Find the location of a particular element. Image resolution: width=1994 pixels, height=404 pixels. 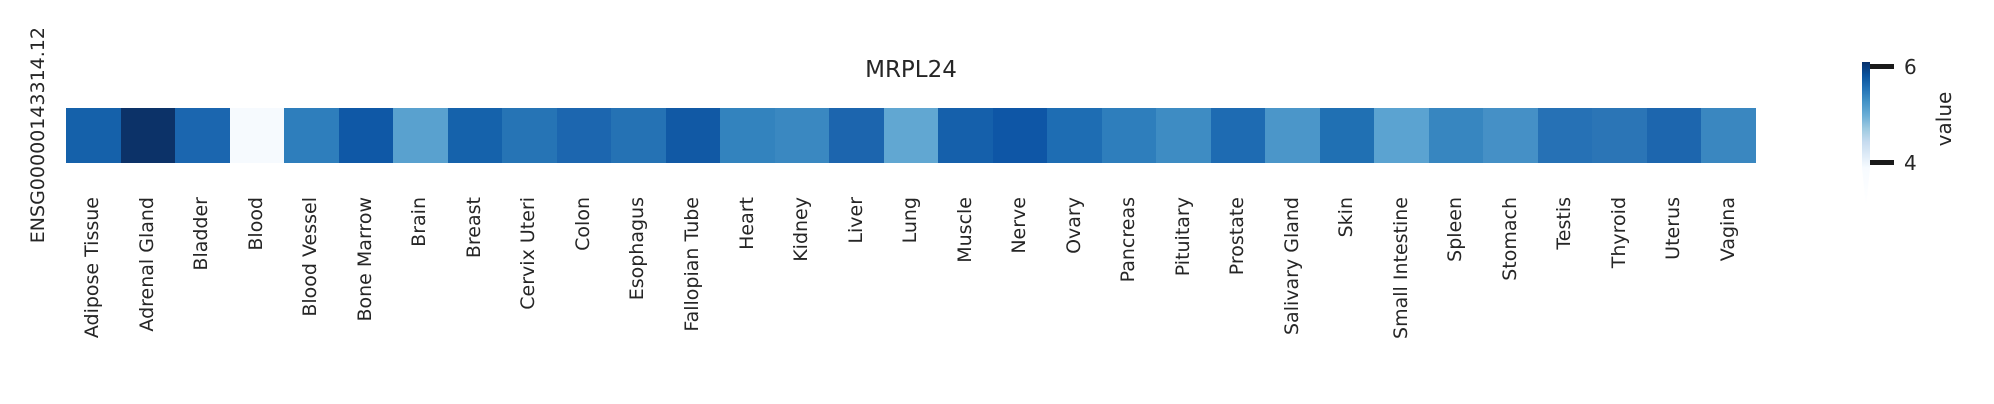

x-tick-label-heart: Heart is located at coordinates (746, 223).